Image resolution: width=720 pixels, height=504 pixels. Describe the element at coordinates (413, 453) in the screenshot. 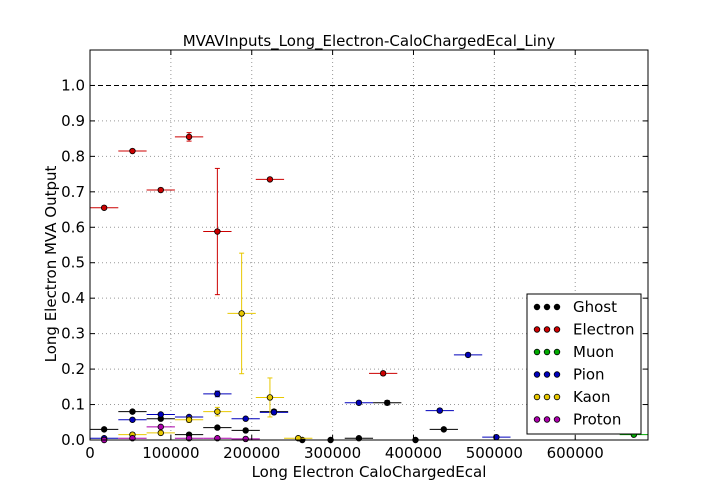

I see `x-tick-label: 400000` at that location.